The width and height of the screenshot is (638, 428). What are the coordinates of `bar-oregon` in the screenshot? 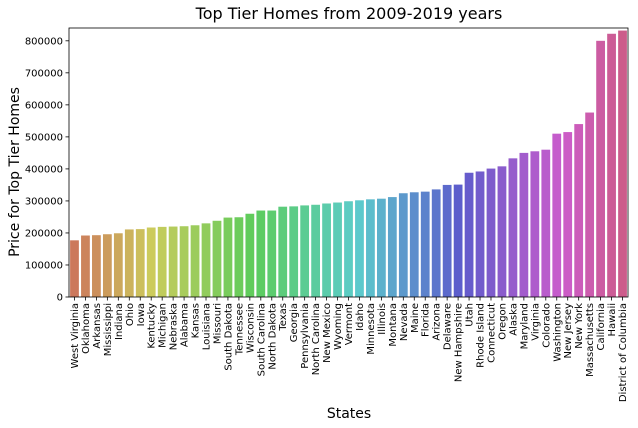 It's located at (502, 231).